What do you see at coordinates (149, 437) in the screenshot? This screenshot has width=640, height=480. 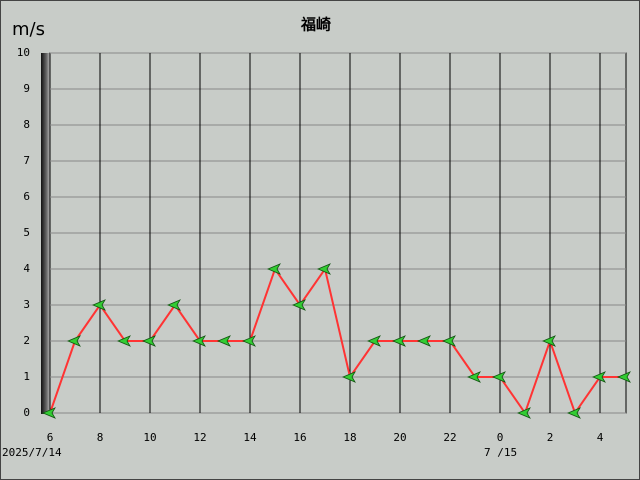 I see `x-tick-label: 10` at bounding box center [149, 437].